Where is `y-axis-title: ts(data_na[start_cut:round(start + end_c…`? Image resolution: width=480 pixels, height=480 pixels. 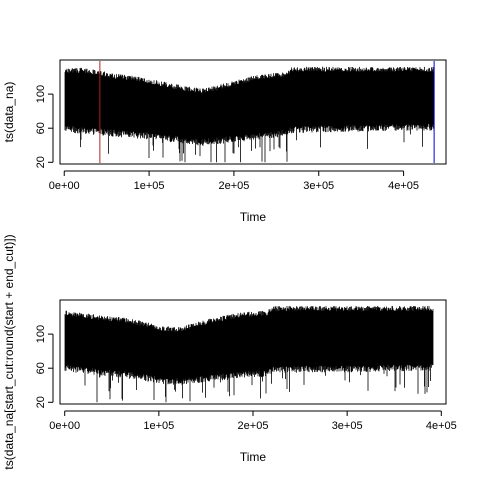 y-axis-title: ts(data_na[start_cut:round(start + end_c… is located at coordinates (9, 351).